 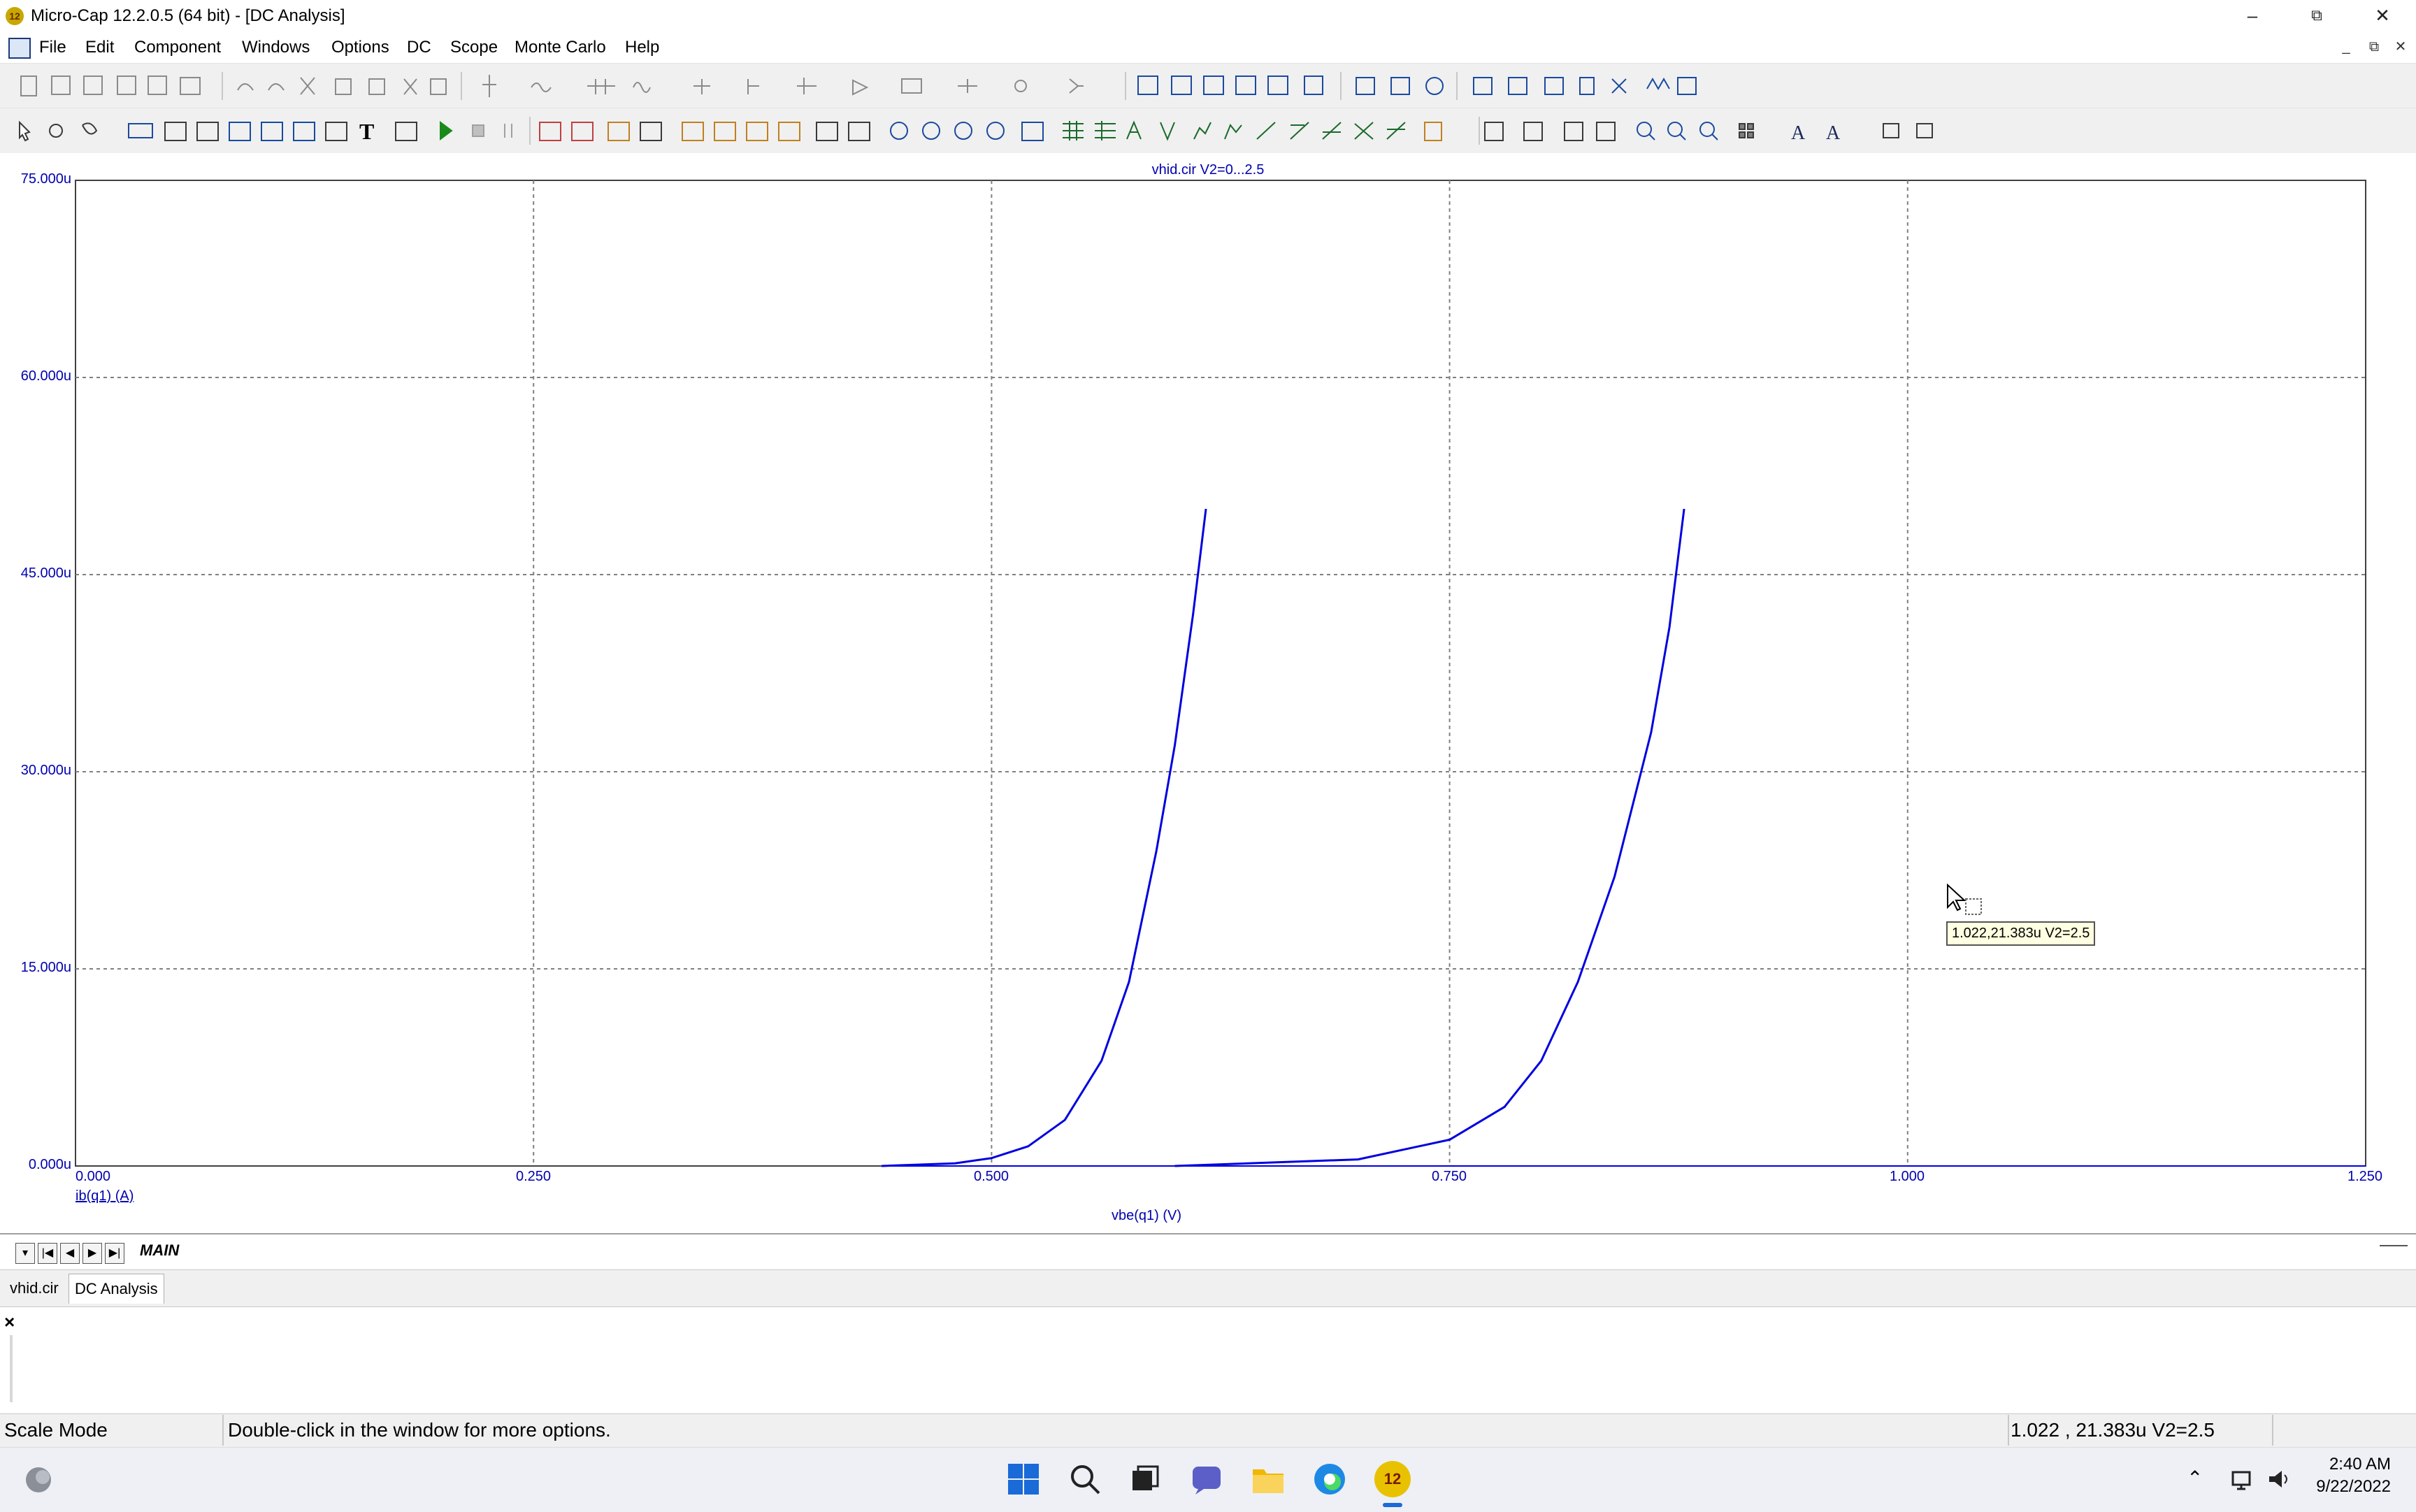 What do you see at coordinates (2021, 933) in the screenshot?
I see `cursor-tooltip: 1.022,21.383u V2=2.5` at bounding box center [2021, 933].